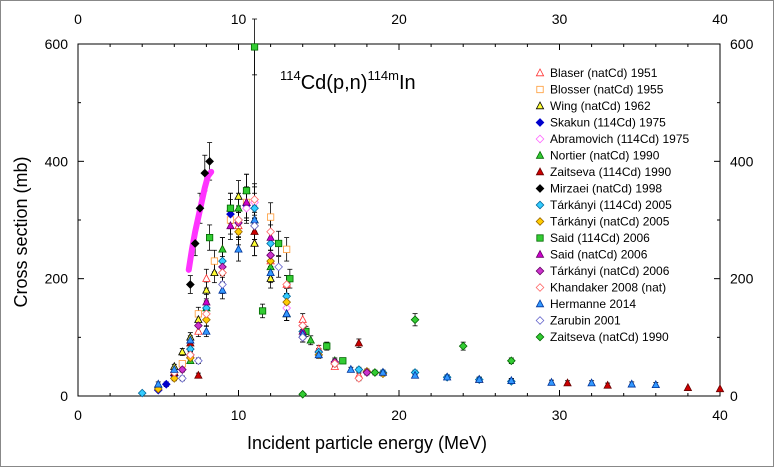 The width and height of the screenshot is (774, 467). I want to click on legend-label-8: Tárkányi (114Cd) 2005, so click(611, 205).